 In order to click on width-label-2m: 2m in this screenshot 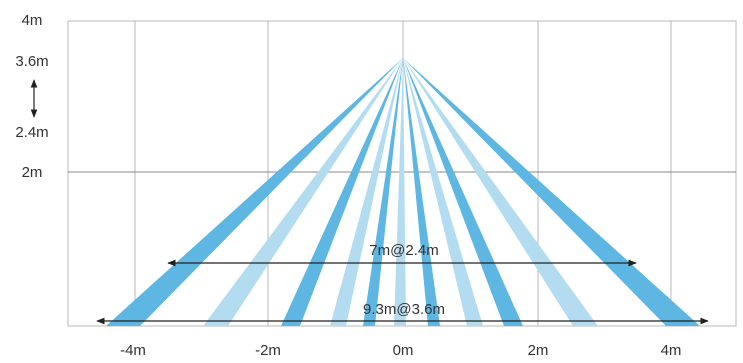, I will do `click(538, 350)`.